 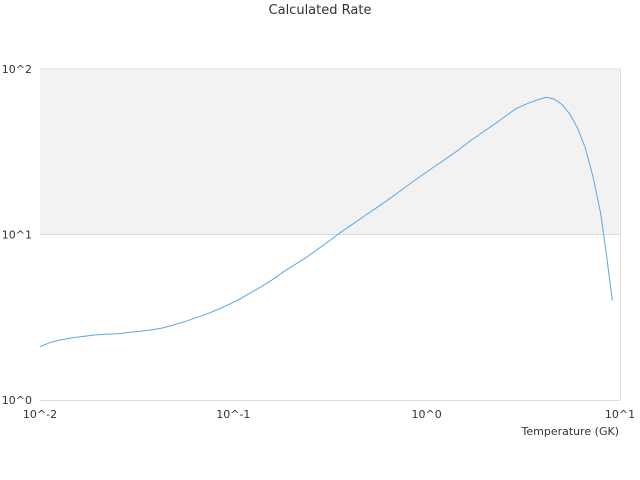 What do you see at coordinates (17, 400) in the screenshot?
I see `y-tick-label: 10^0` at bounding box center [17, 400].